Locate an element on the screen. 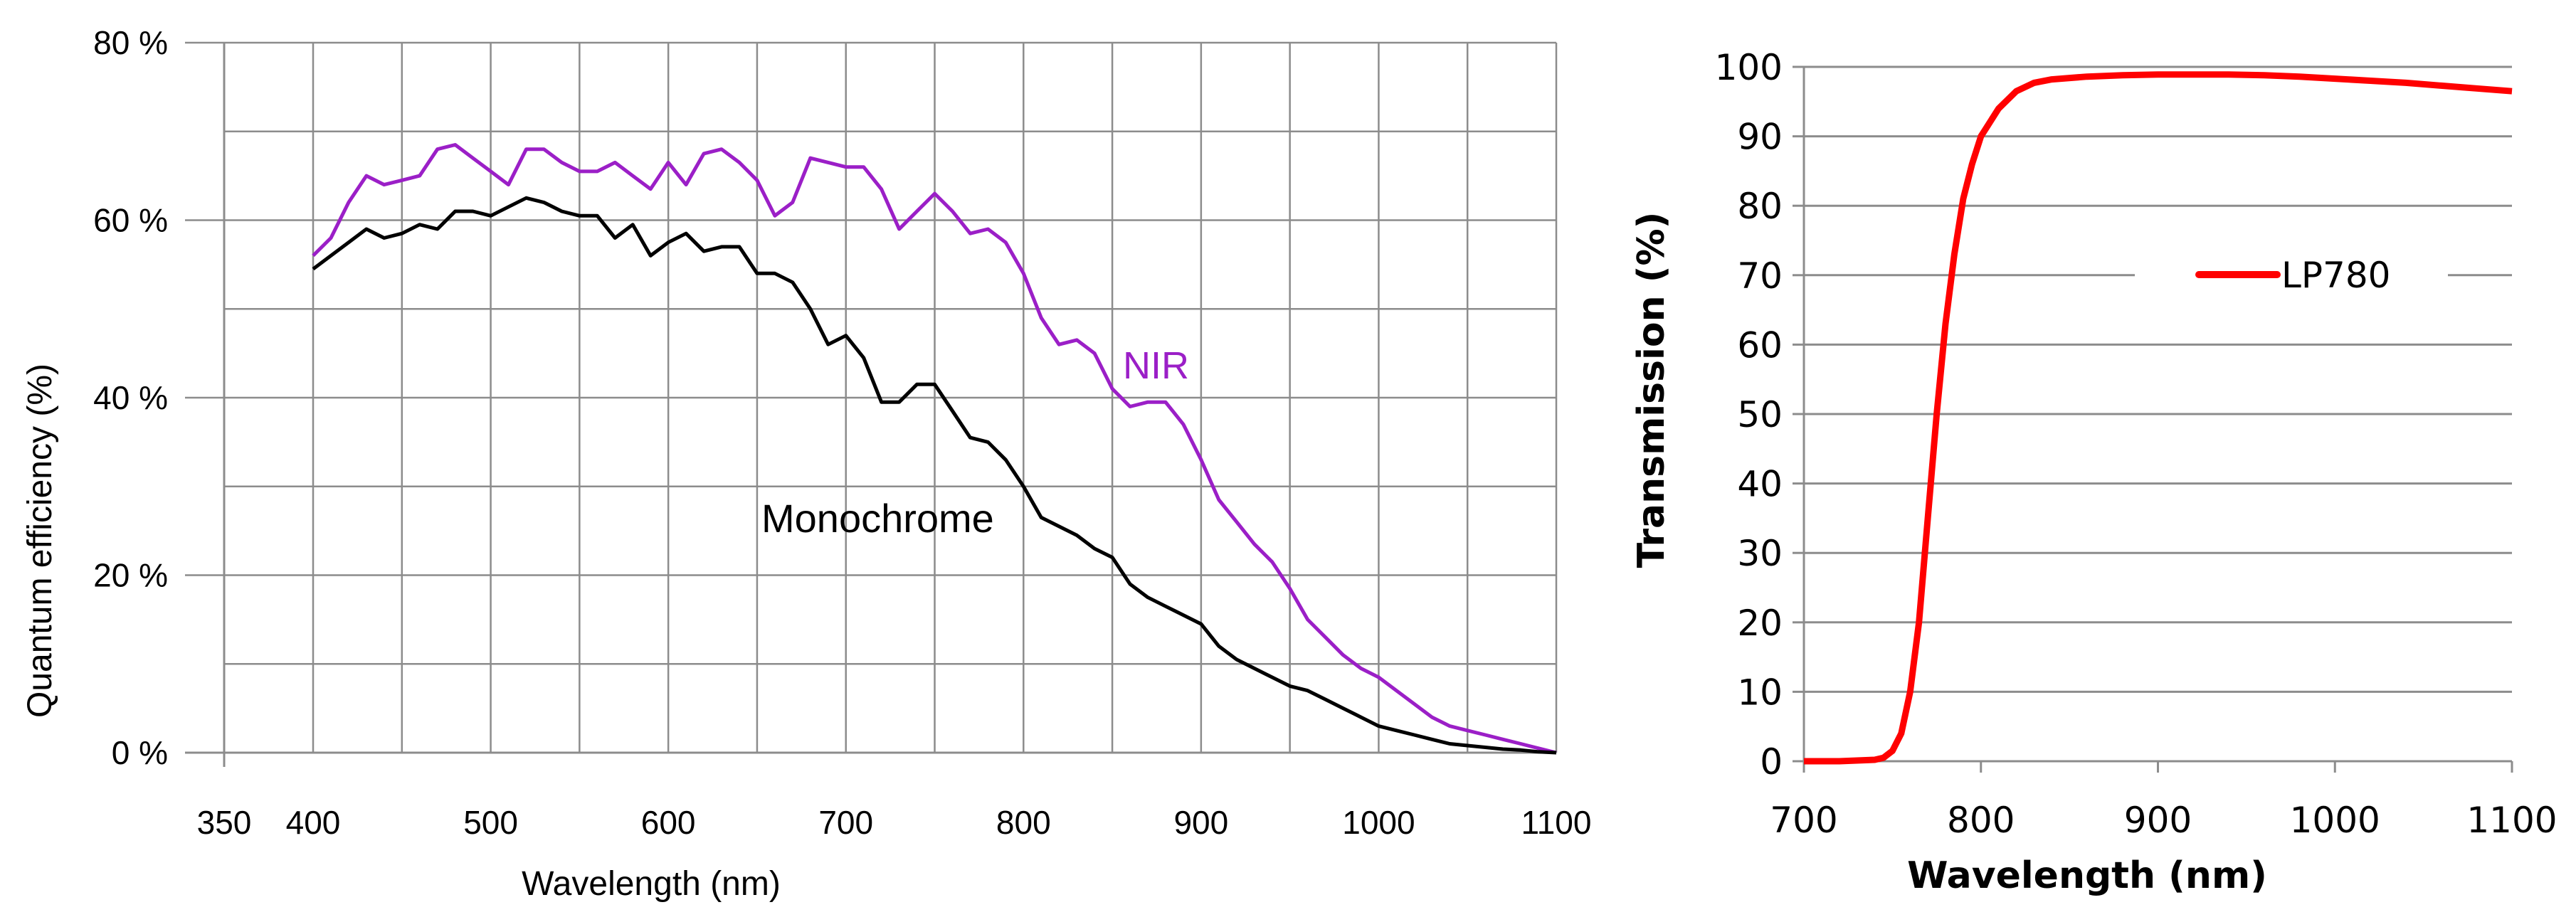 Image resolution: width=2576 pixels, height=922 pixels. qe-x-tick-label: 800 is located at coordinates (1023, 823).